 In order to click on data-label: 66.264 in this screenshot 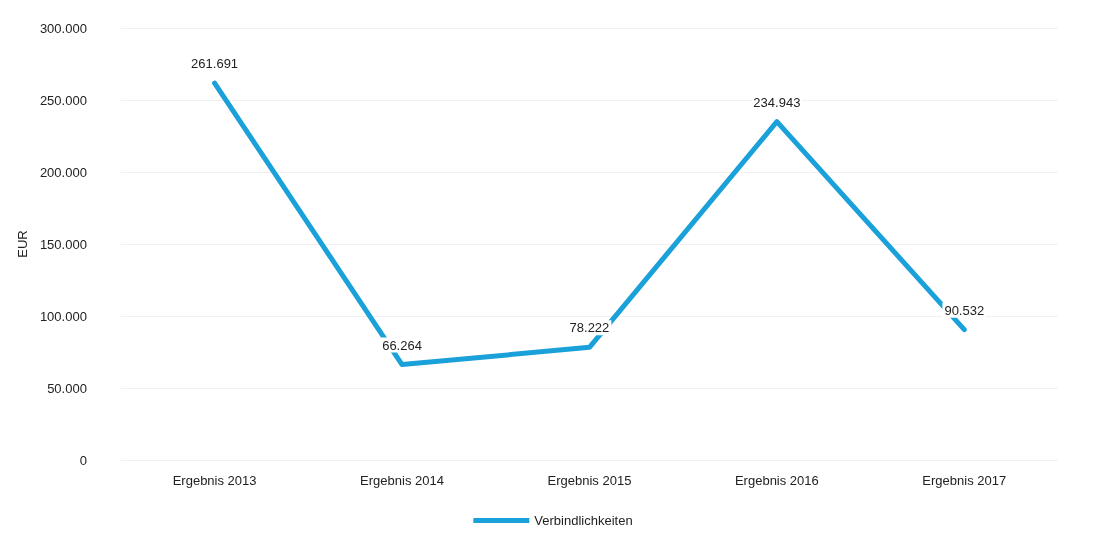, I will do `click(402, 345)`.